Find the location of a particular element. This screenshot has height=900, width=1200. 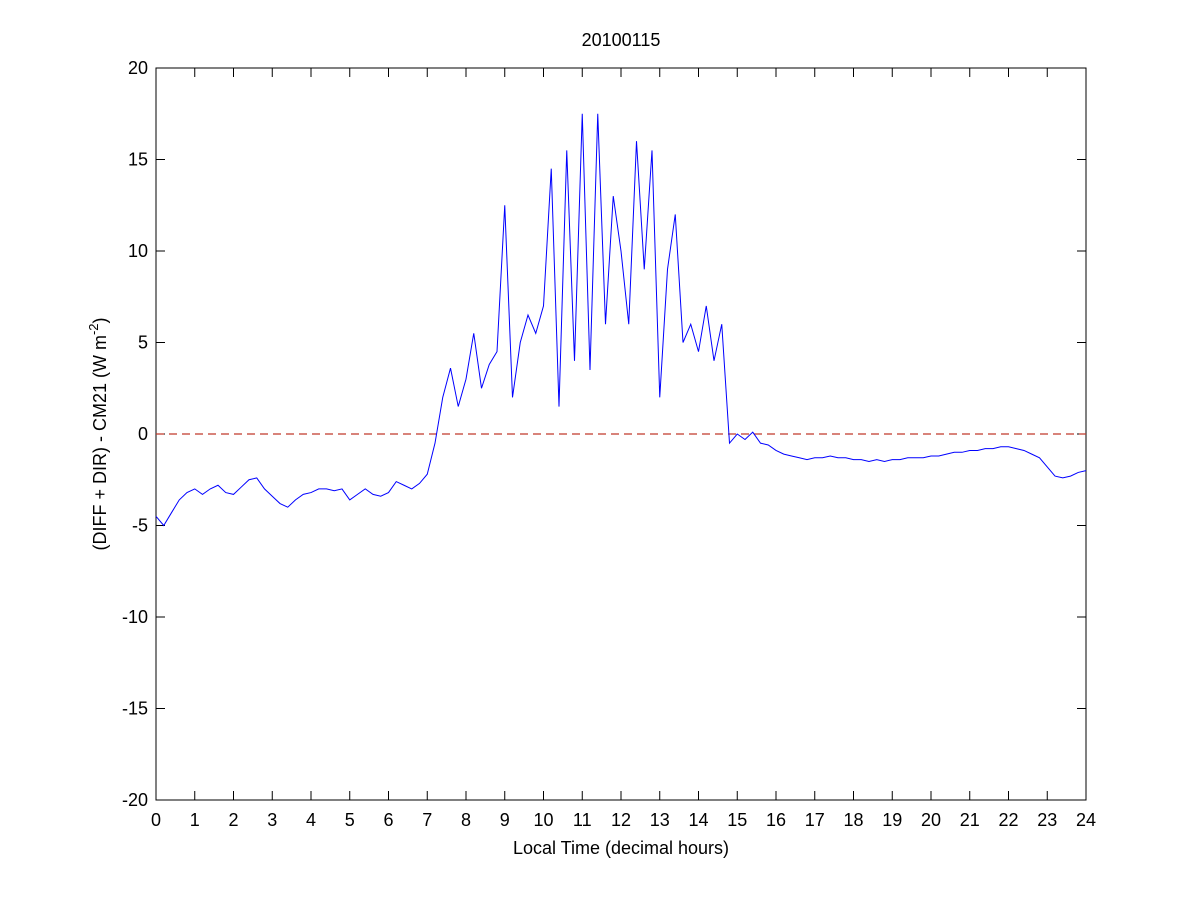

x-tick-label: 5 is located at coordinates (350, 820).